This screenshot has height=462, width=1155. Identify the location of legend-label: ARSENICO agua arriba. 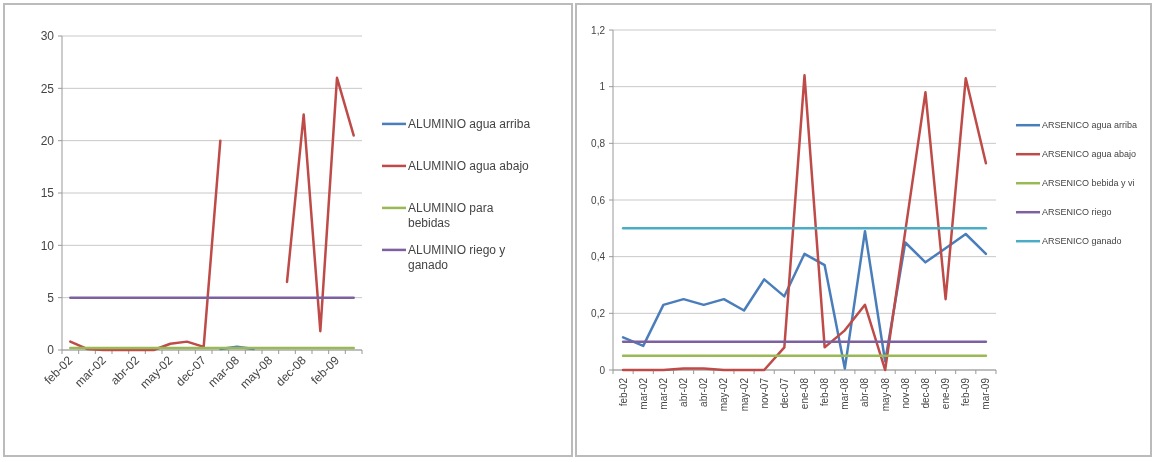
(1090, 125).